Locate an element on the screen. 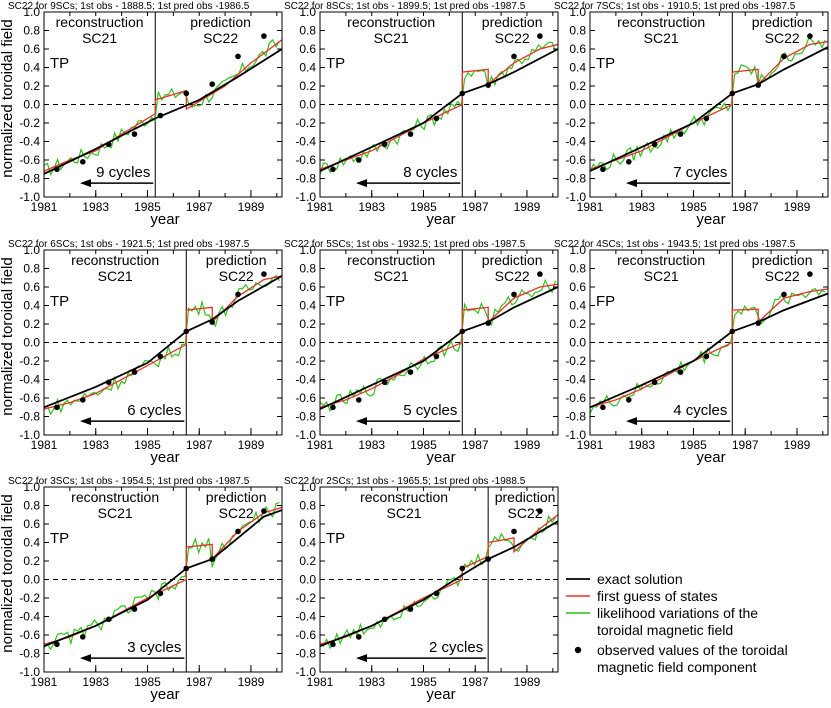 The height and width of the screenshot is (708, 831). section-prediction-label: prediction is located at coordinates (525, 497).